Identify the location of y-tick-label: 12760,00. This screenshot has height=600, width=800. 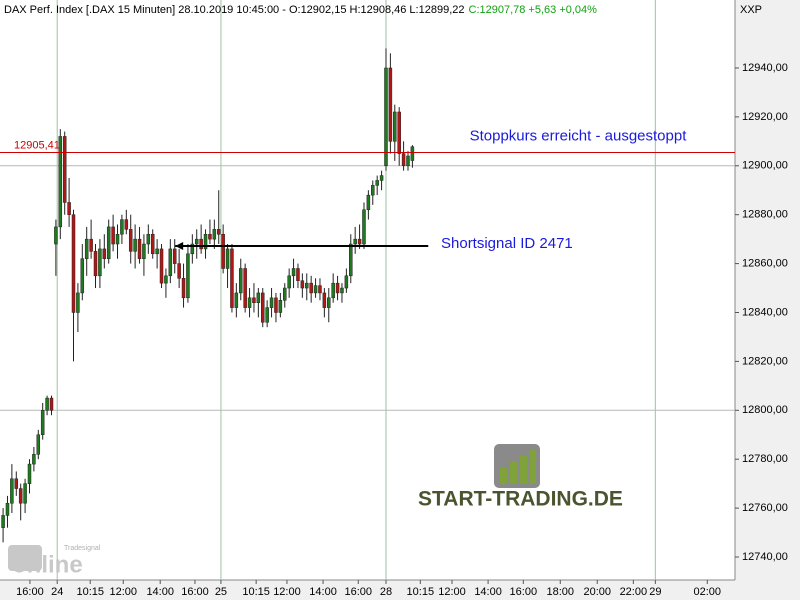
(765, 508).